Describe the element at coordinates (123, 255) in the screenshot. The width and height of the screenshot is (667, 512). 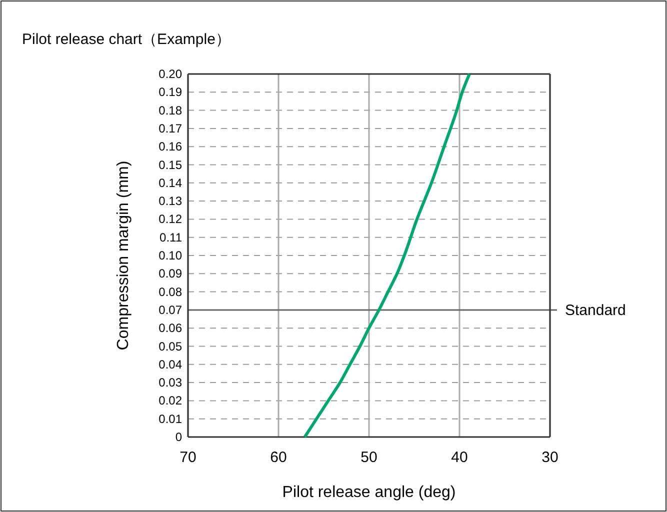
I see `y-axis-title: Compression margin (mm)` at that location.